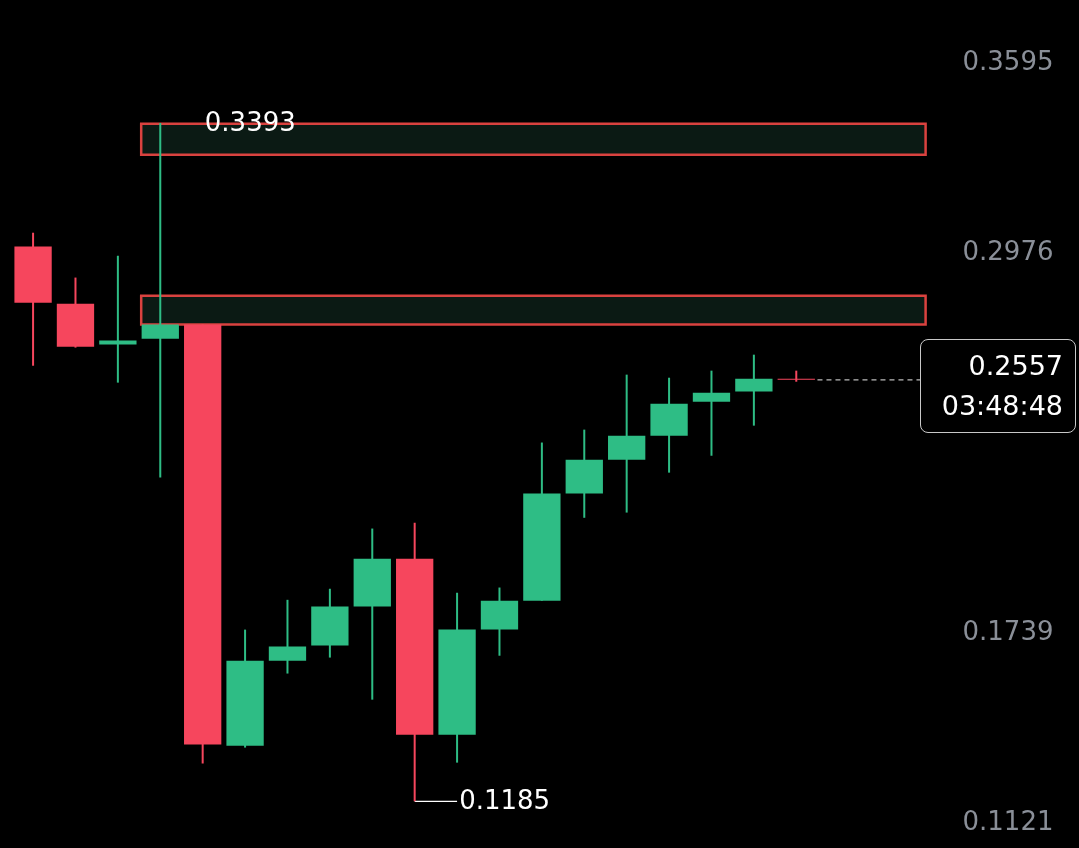 Image resolution: width=1079 pixels, height=848 pixels. I want to click on y-tick-label: 0.3595, so click(1008, 60).